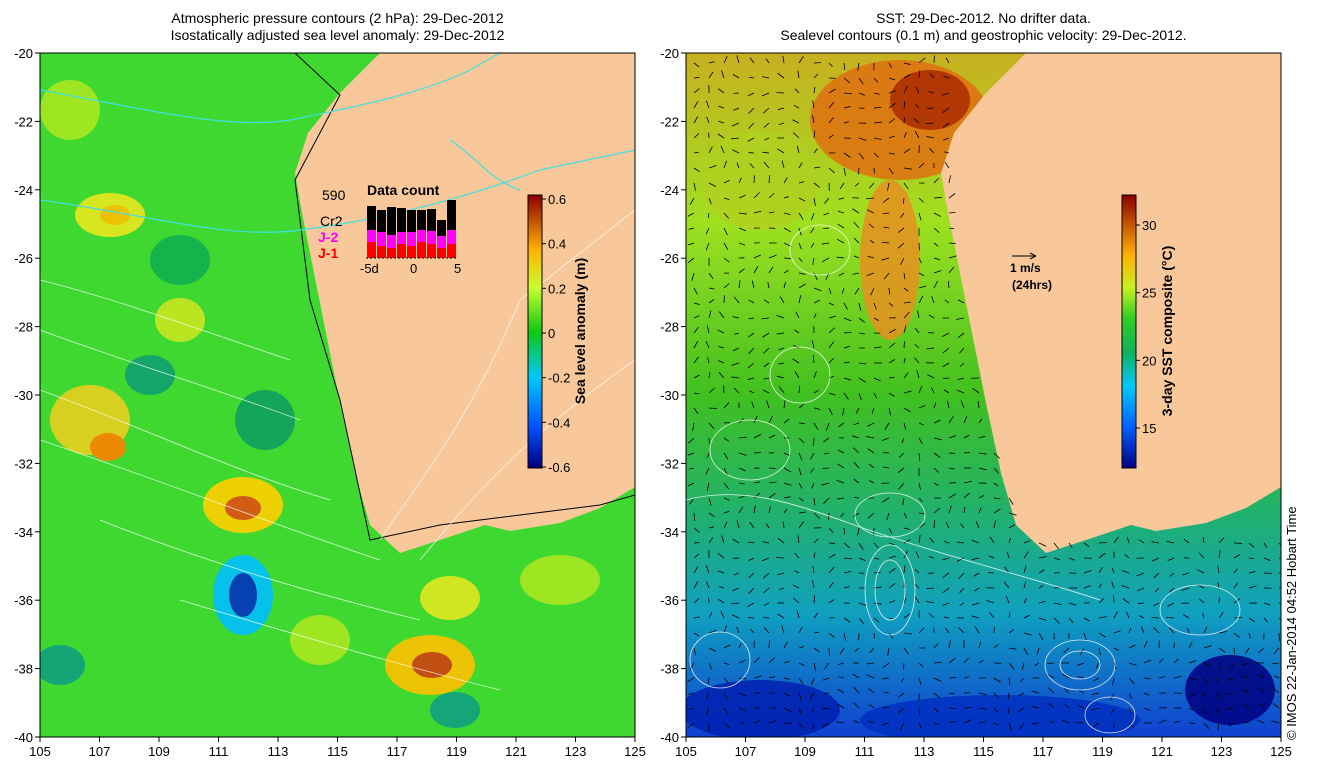  What do you see at coordinates (23, 258) in the screenshot?
I see `left-lat-tick-label: -26` at bounding box center [23, 258].